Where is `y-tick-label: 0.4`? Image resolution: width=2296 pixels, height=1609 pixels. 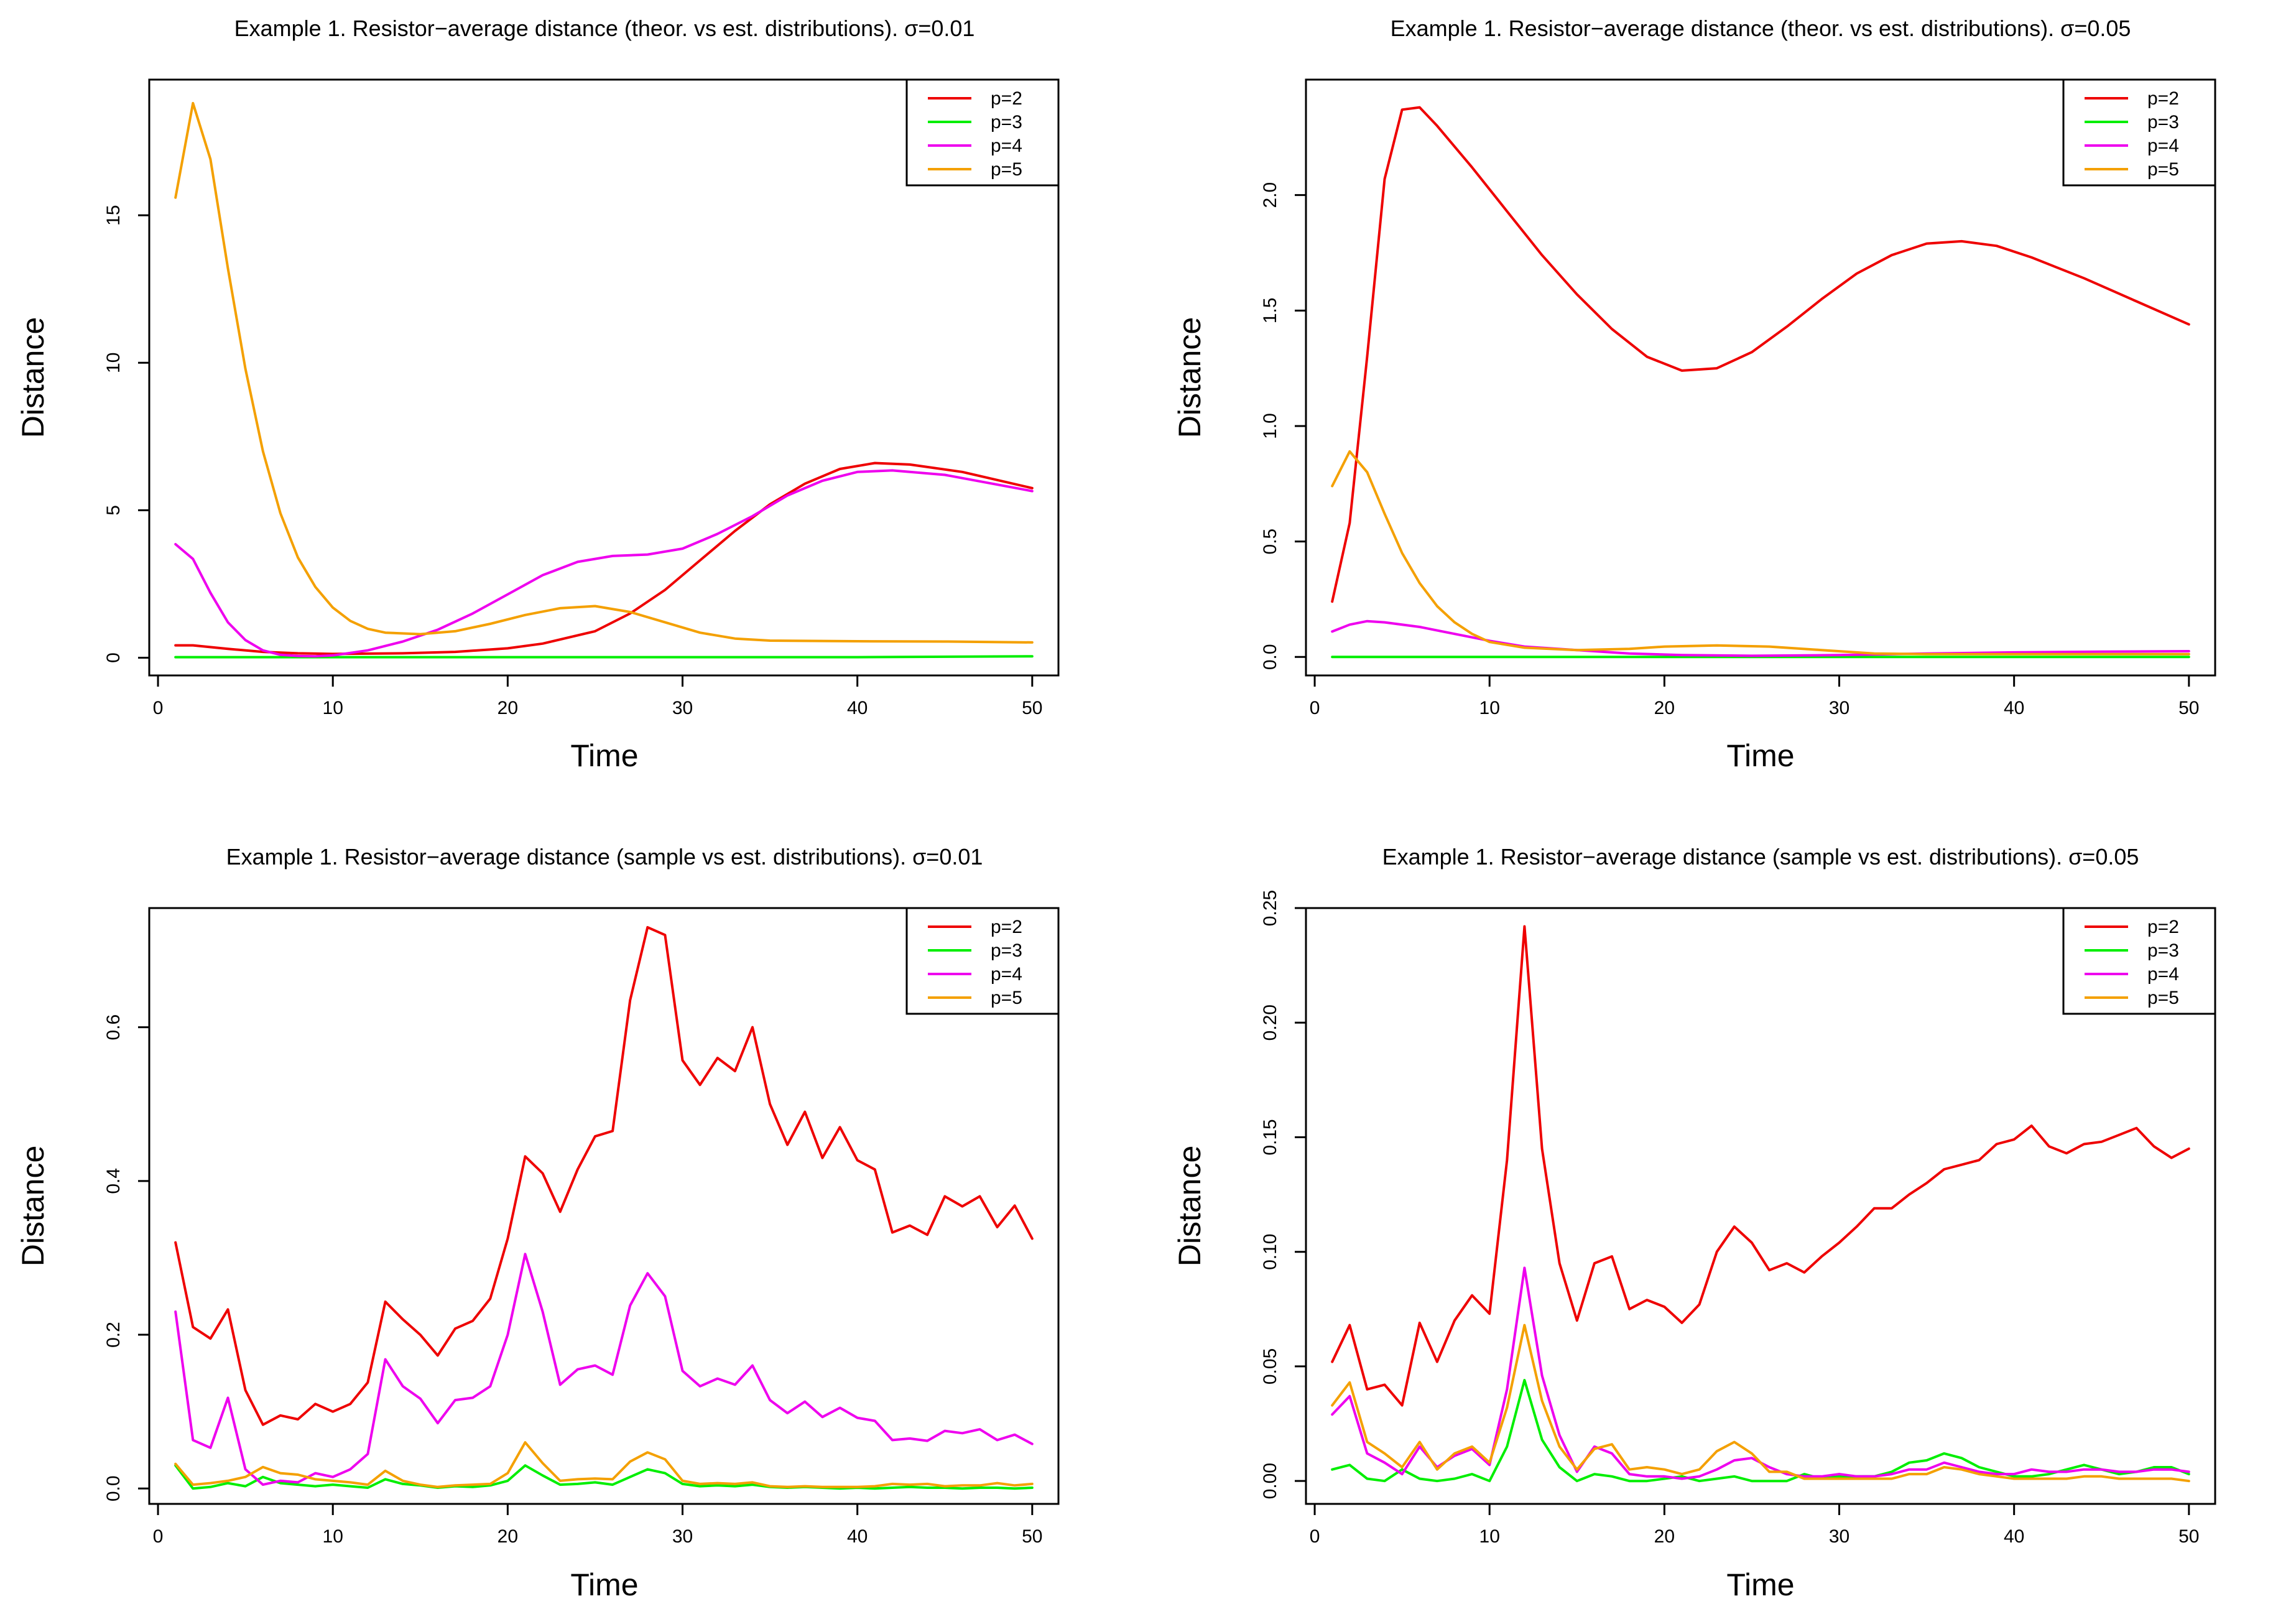 y-tick-label: 0.4 is located at coordinates (113, 1181).